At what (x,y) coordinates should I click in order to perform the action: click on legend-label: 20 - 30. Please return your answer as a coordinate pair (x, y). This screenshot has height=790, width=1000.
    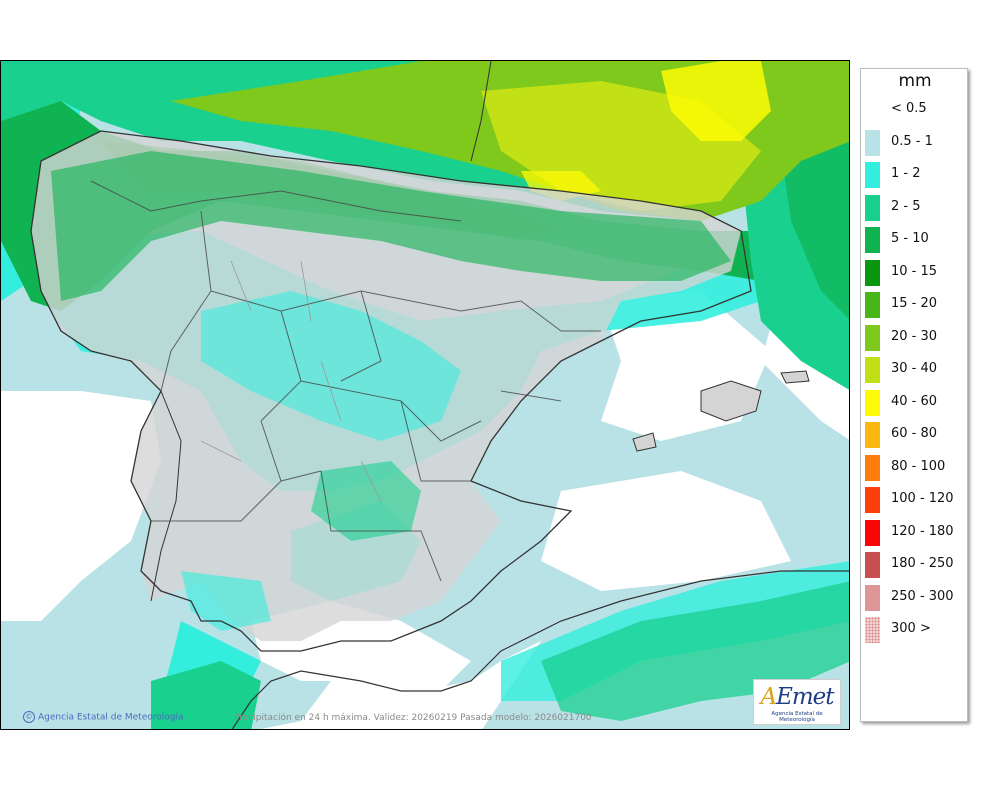
    Looking at the image, I should click on (914, 336).